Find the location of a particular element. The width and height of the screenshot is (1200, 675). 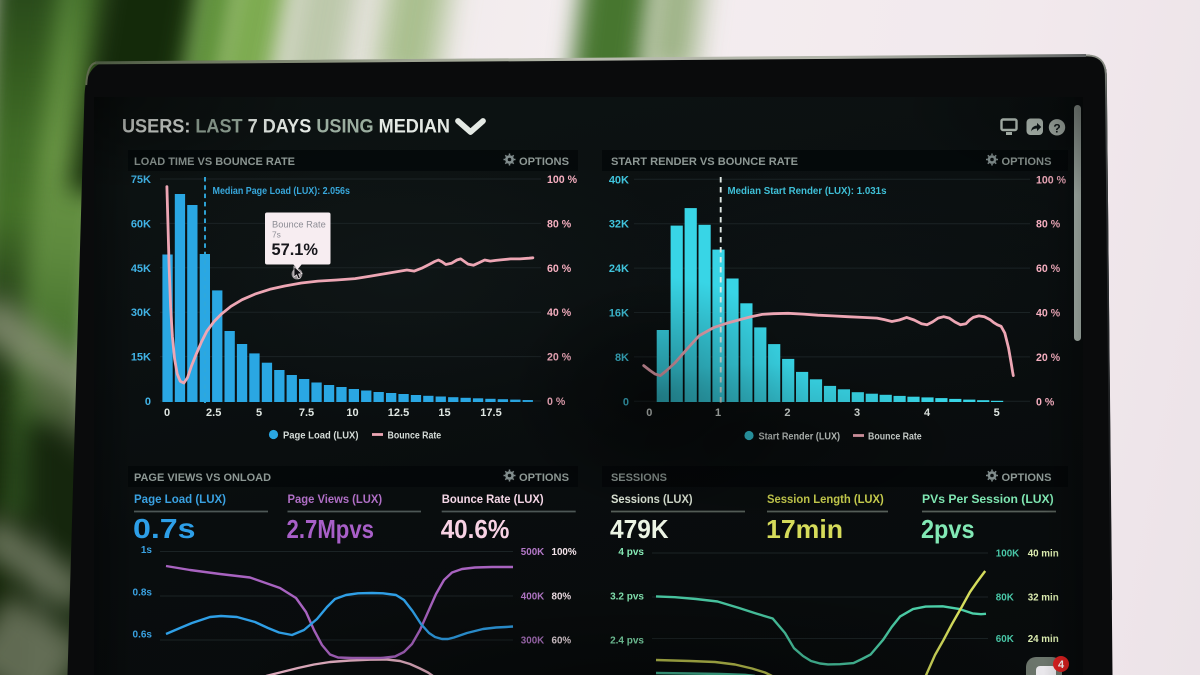

svg-text: LOAD TIME VS BOUNCE RATE is located at coordinates (214, 162).